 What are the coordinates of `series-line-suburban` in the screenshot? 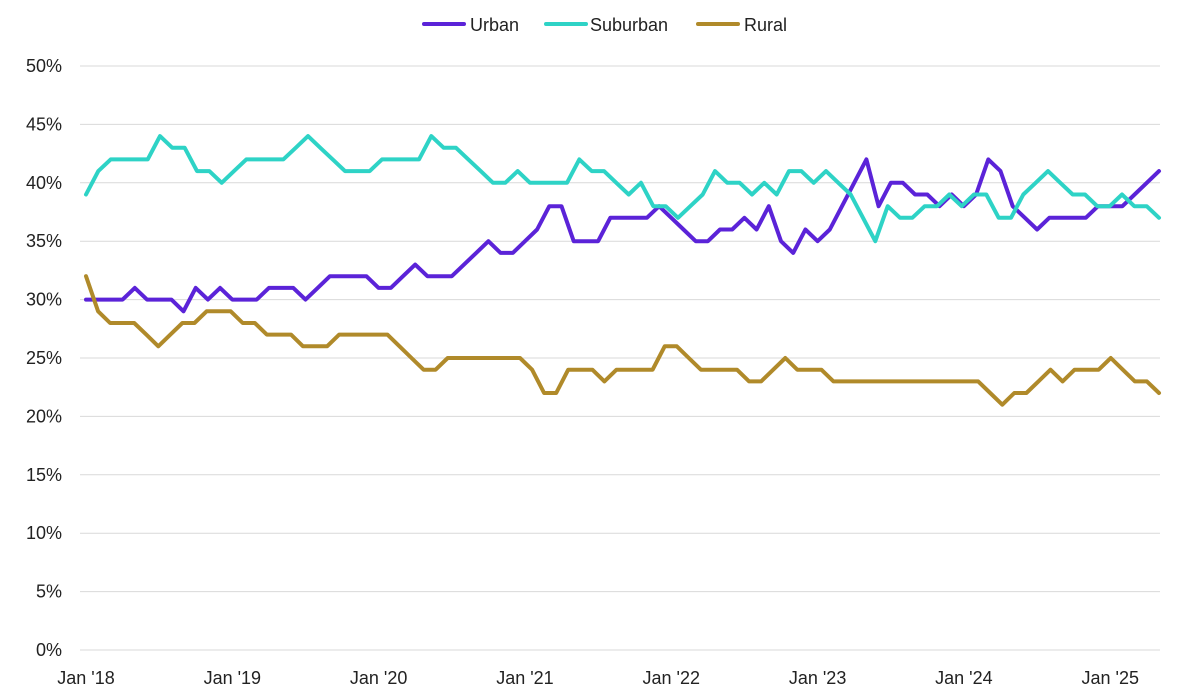 It's located at (622, 189).